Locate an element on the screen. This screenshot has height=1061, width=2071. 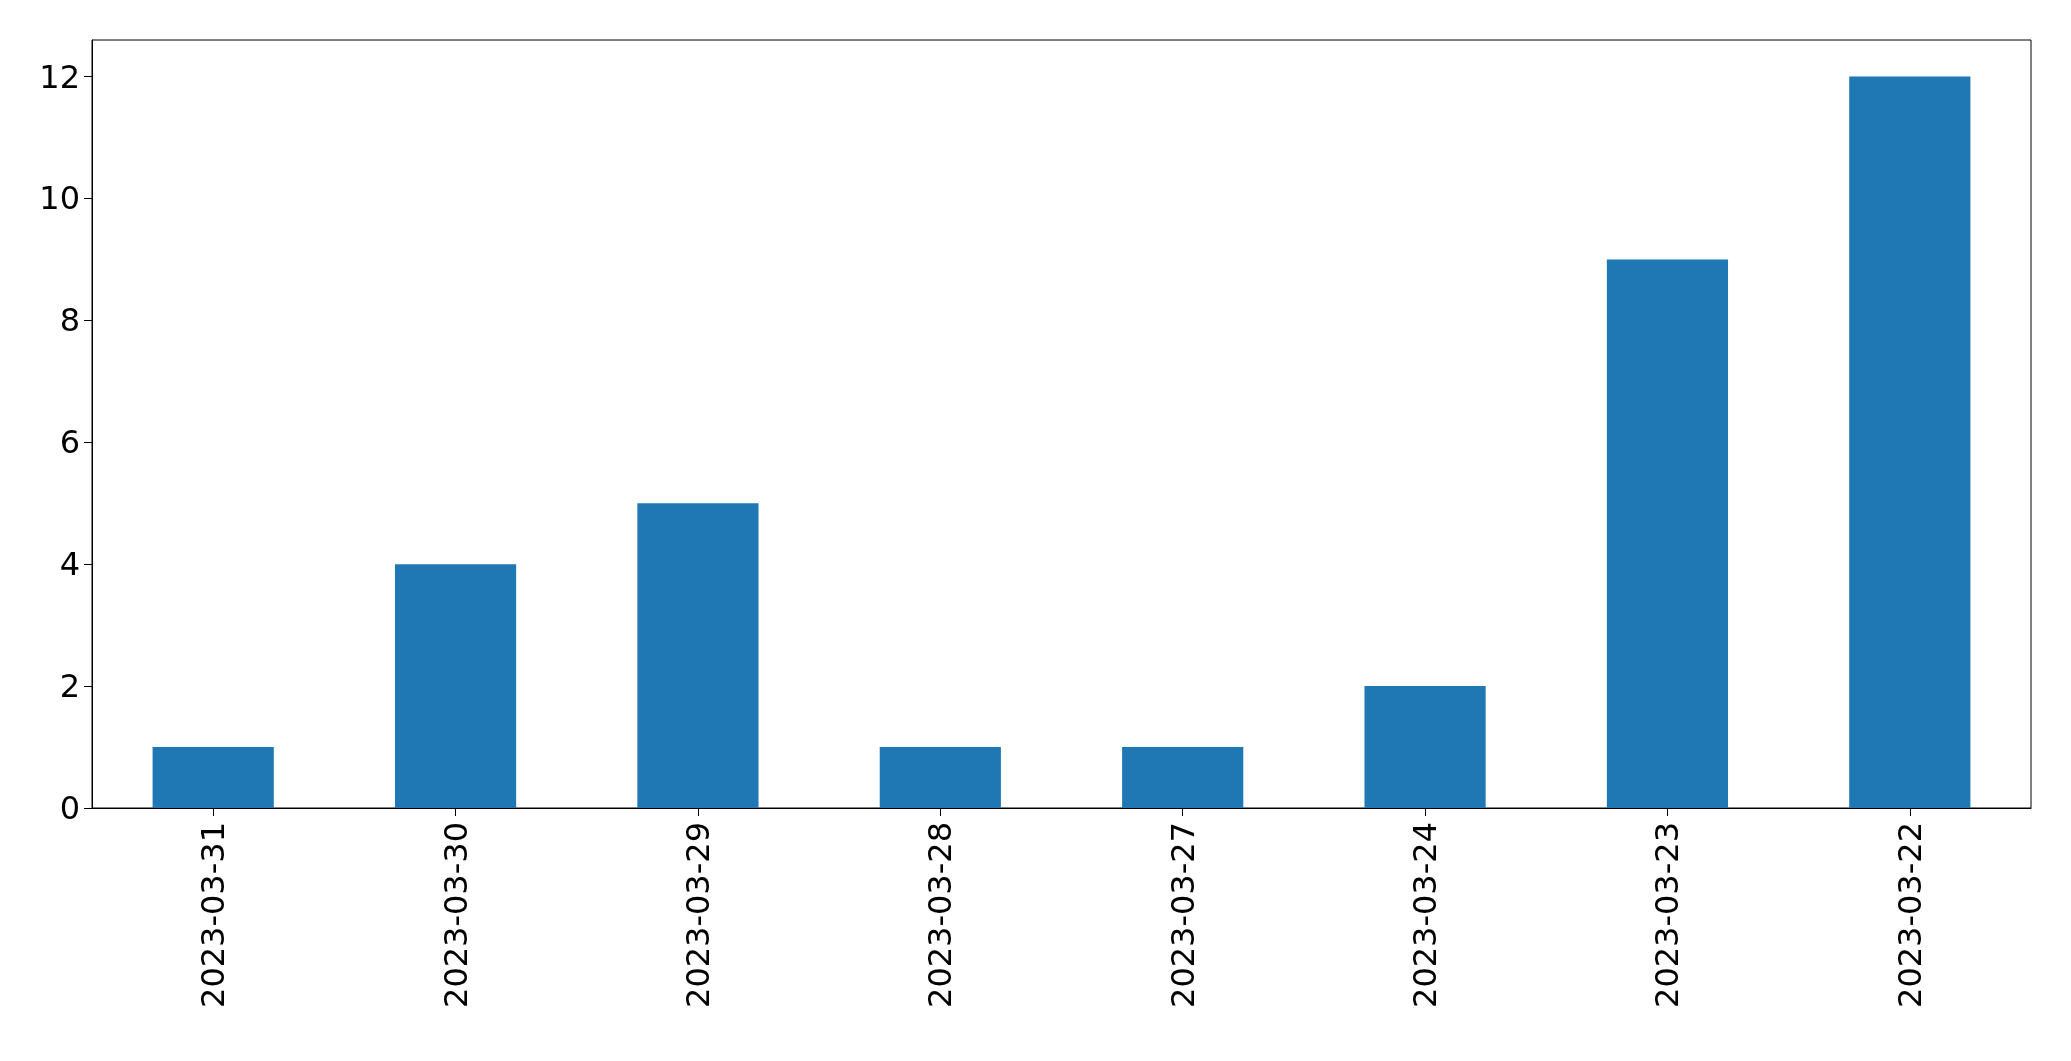
y-tick-label: 2 is located at coordinates (69, 686).